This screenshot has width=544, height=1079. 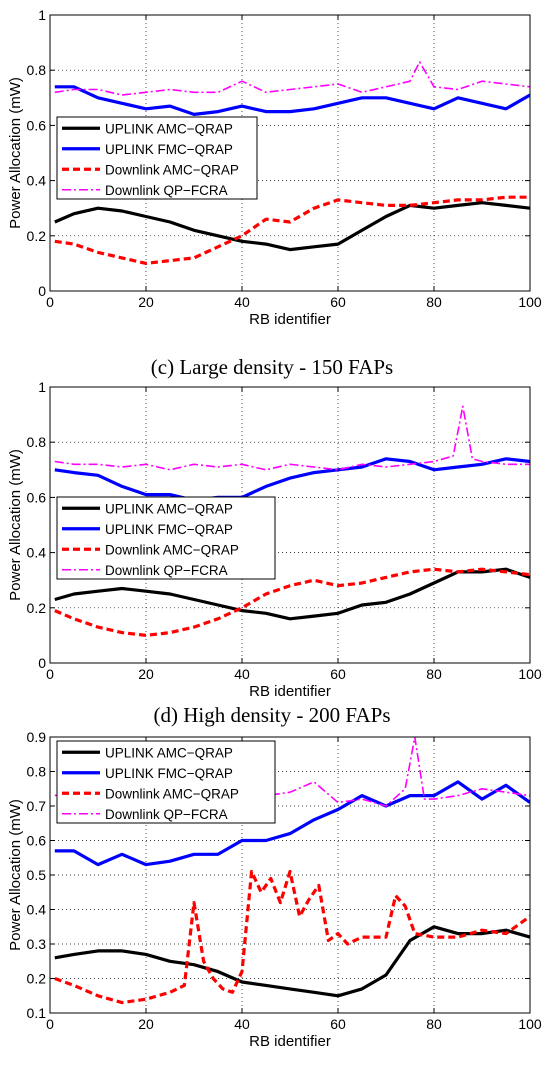 I want to click on caption-d: (d) High density - 200 FAPs, so click(x=271, y=715).